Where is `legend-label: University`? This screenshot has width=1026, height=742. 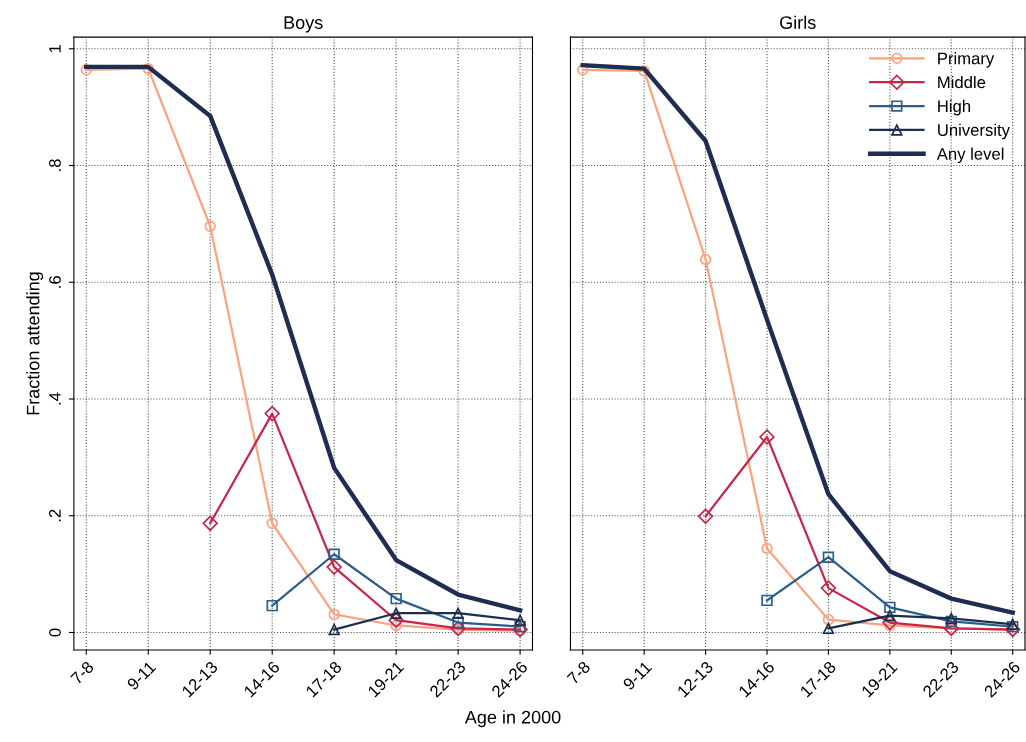
legend-label: University is located at coordinates (974, 131).